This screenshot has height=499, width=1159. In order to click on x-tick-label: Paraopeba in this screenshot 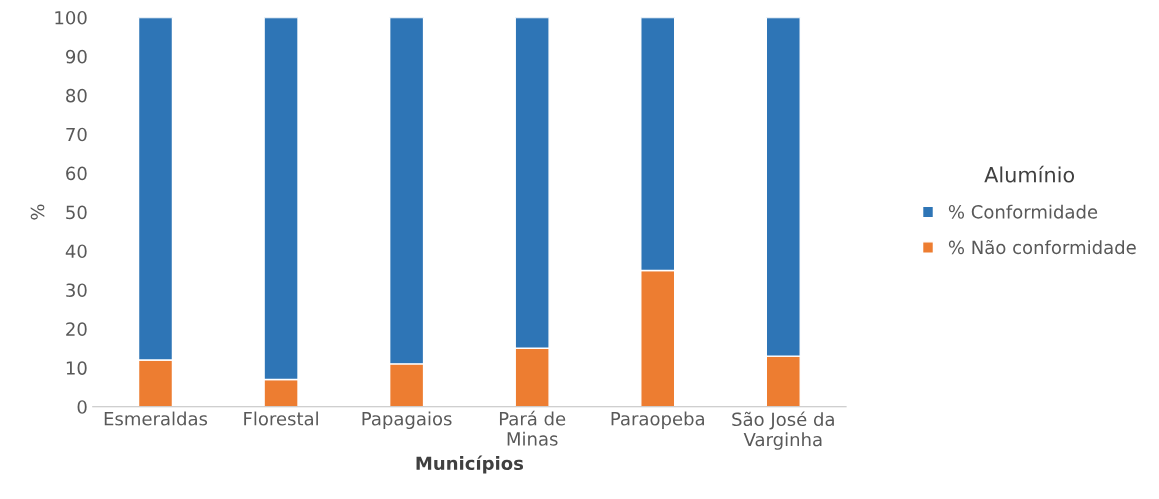, I will do `click(657, 420)`.